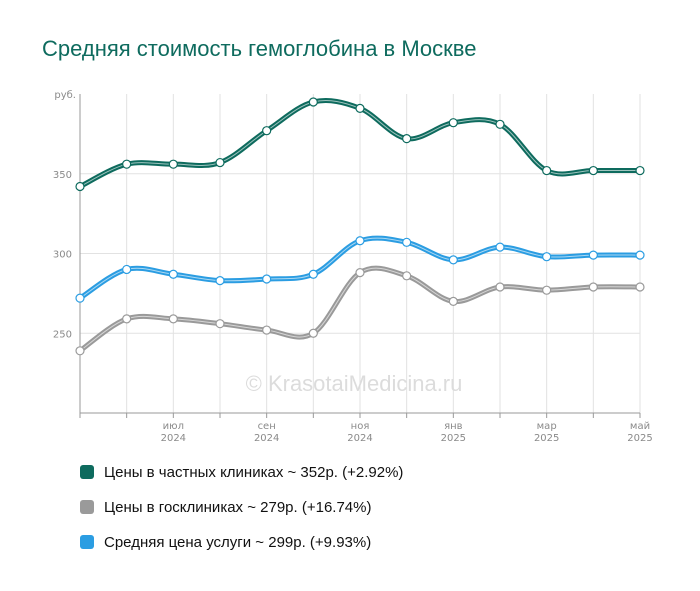 This screenshot has width=700, height=591. What do you see at coordinates (62, 175) in the screenshot?
I see `y-tick-label: 350` at bounding box center [62, 175].